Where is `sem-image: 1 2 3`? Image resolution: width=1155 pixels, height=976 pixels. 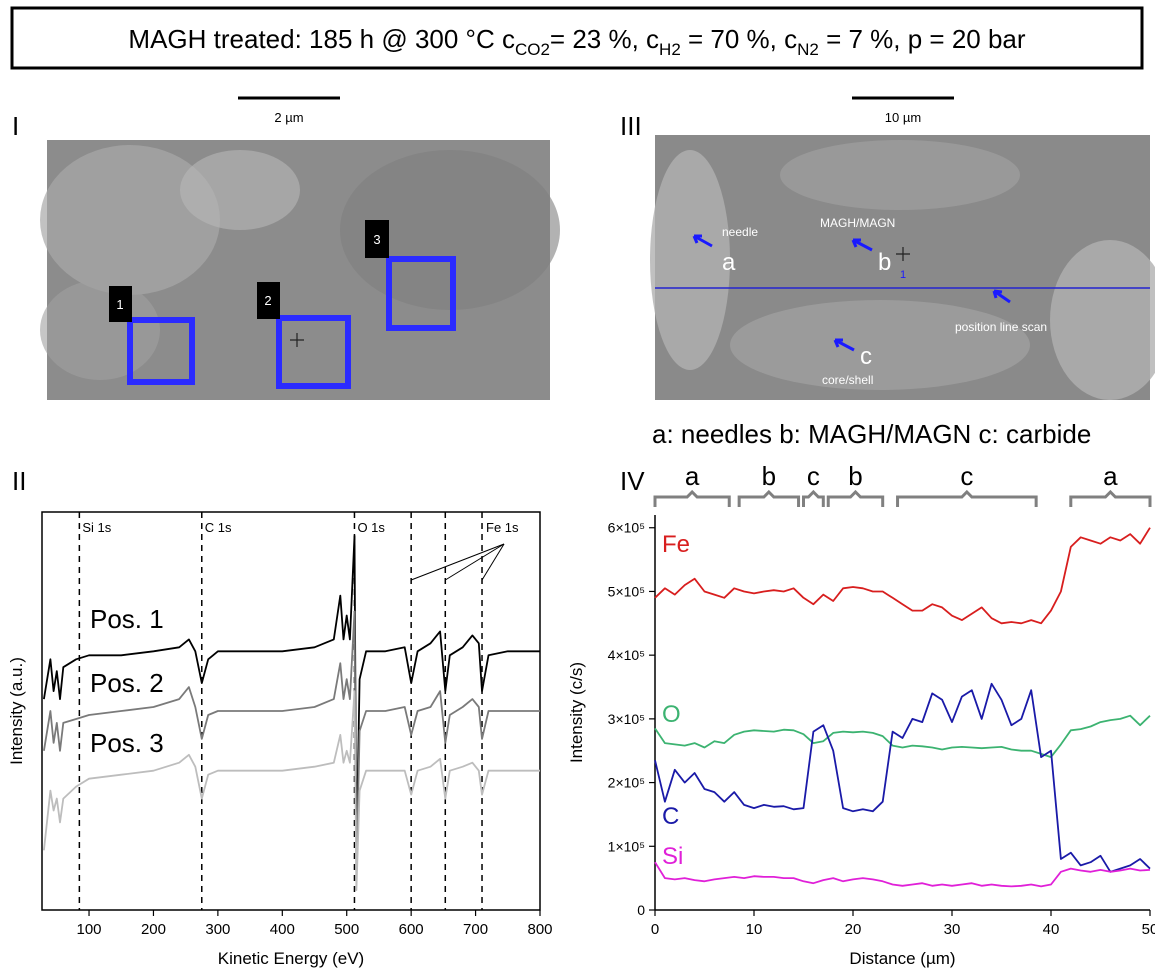
sem-image: 1 2 3 is located at coordinates (300, 270).